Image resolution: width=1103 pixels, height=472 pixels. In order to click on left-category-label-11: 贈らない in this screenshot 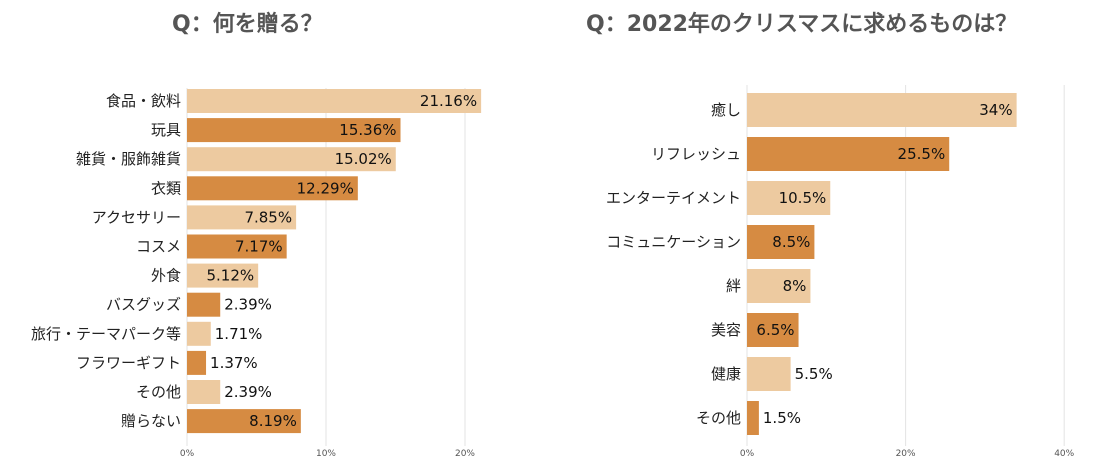, I will do `click(151, 421)`.